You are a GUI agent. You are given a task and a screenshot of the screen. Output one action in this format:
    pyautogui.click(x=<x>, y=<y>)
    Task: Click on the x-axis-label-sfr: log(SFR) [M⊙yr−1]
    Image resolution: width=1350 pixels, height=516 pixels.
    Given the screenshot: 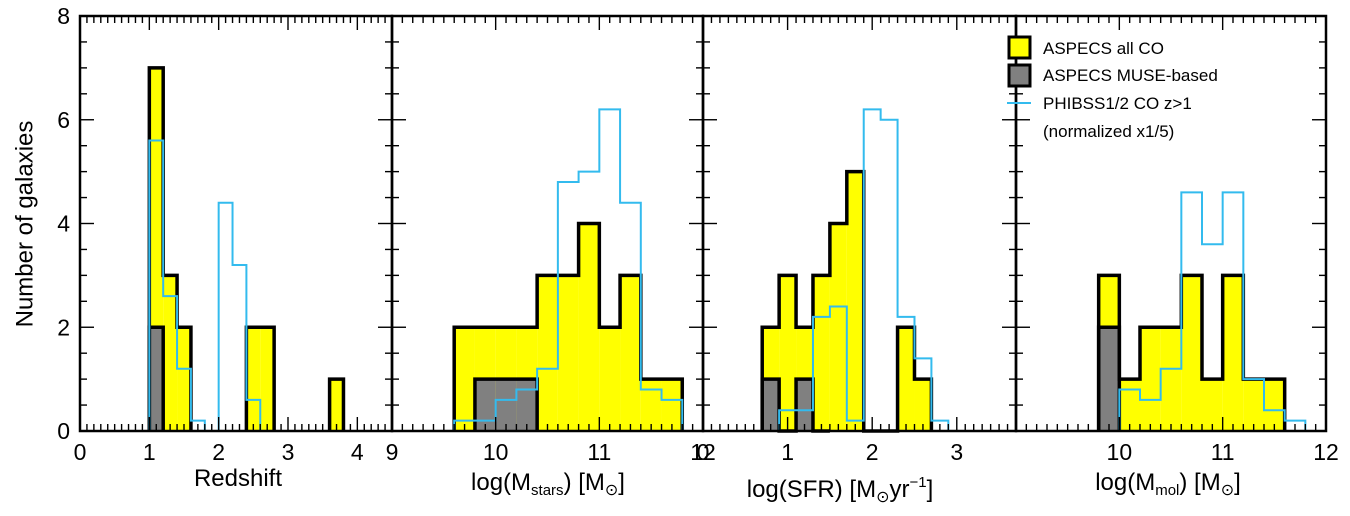 What is the action you would take?
    pyautogui.click(x=840, y=490)
    